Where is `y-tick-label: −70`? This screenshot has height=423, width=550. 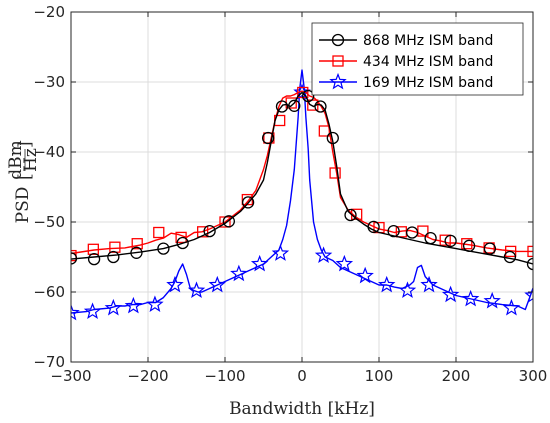
y-tick-label: −70 is located at coordinates (49, 362).